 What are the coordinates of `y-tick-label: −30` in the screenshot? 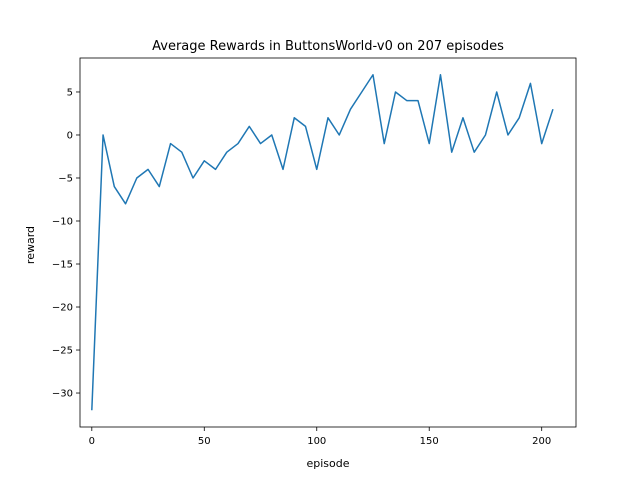 It's located at (62, 394).